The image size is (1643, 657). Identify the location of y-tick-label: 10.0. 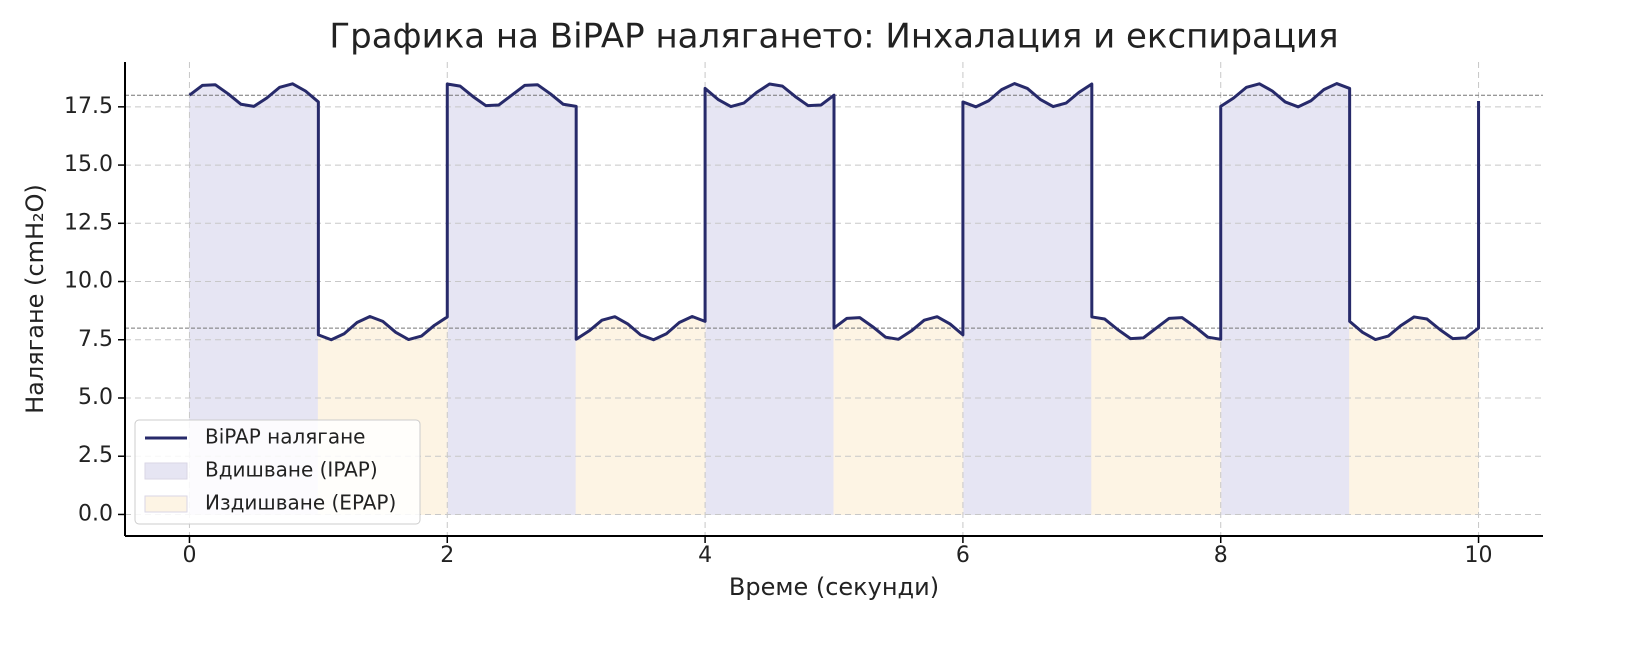
(88, 281).